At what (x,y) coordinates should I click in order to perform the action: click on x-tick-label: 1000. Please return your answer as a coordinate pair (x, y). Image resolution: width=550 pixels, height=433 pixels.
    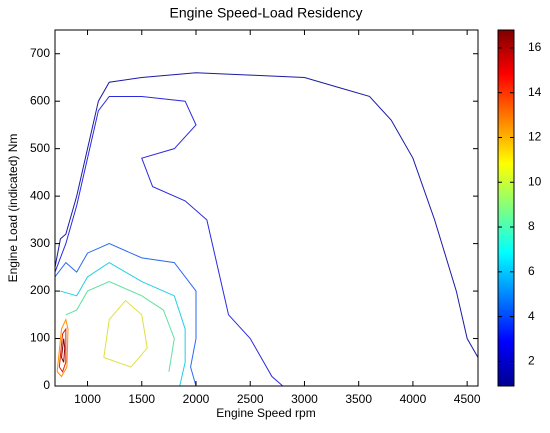
    Looking at the image, I should click on (87, 399).